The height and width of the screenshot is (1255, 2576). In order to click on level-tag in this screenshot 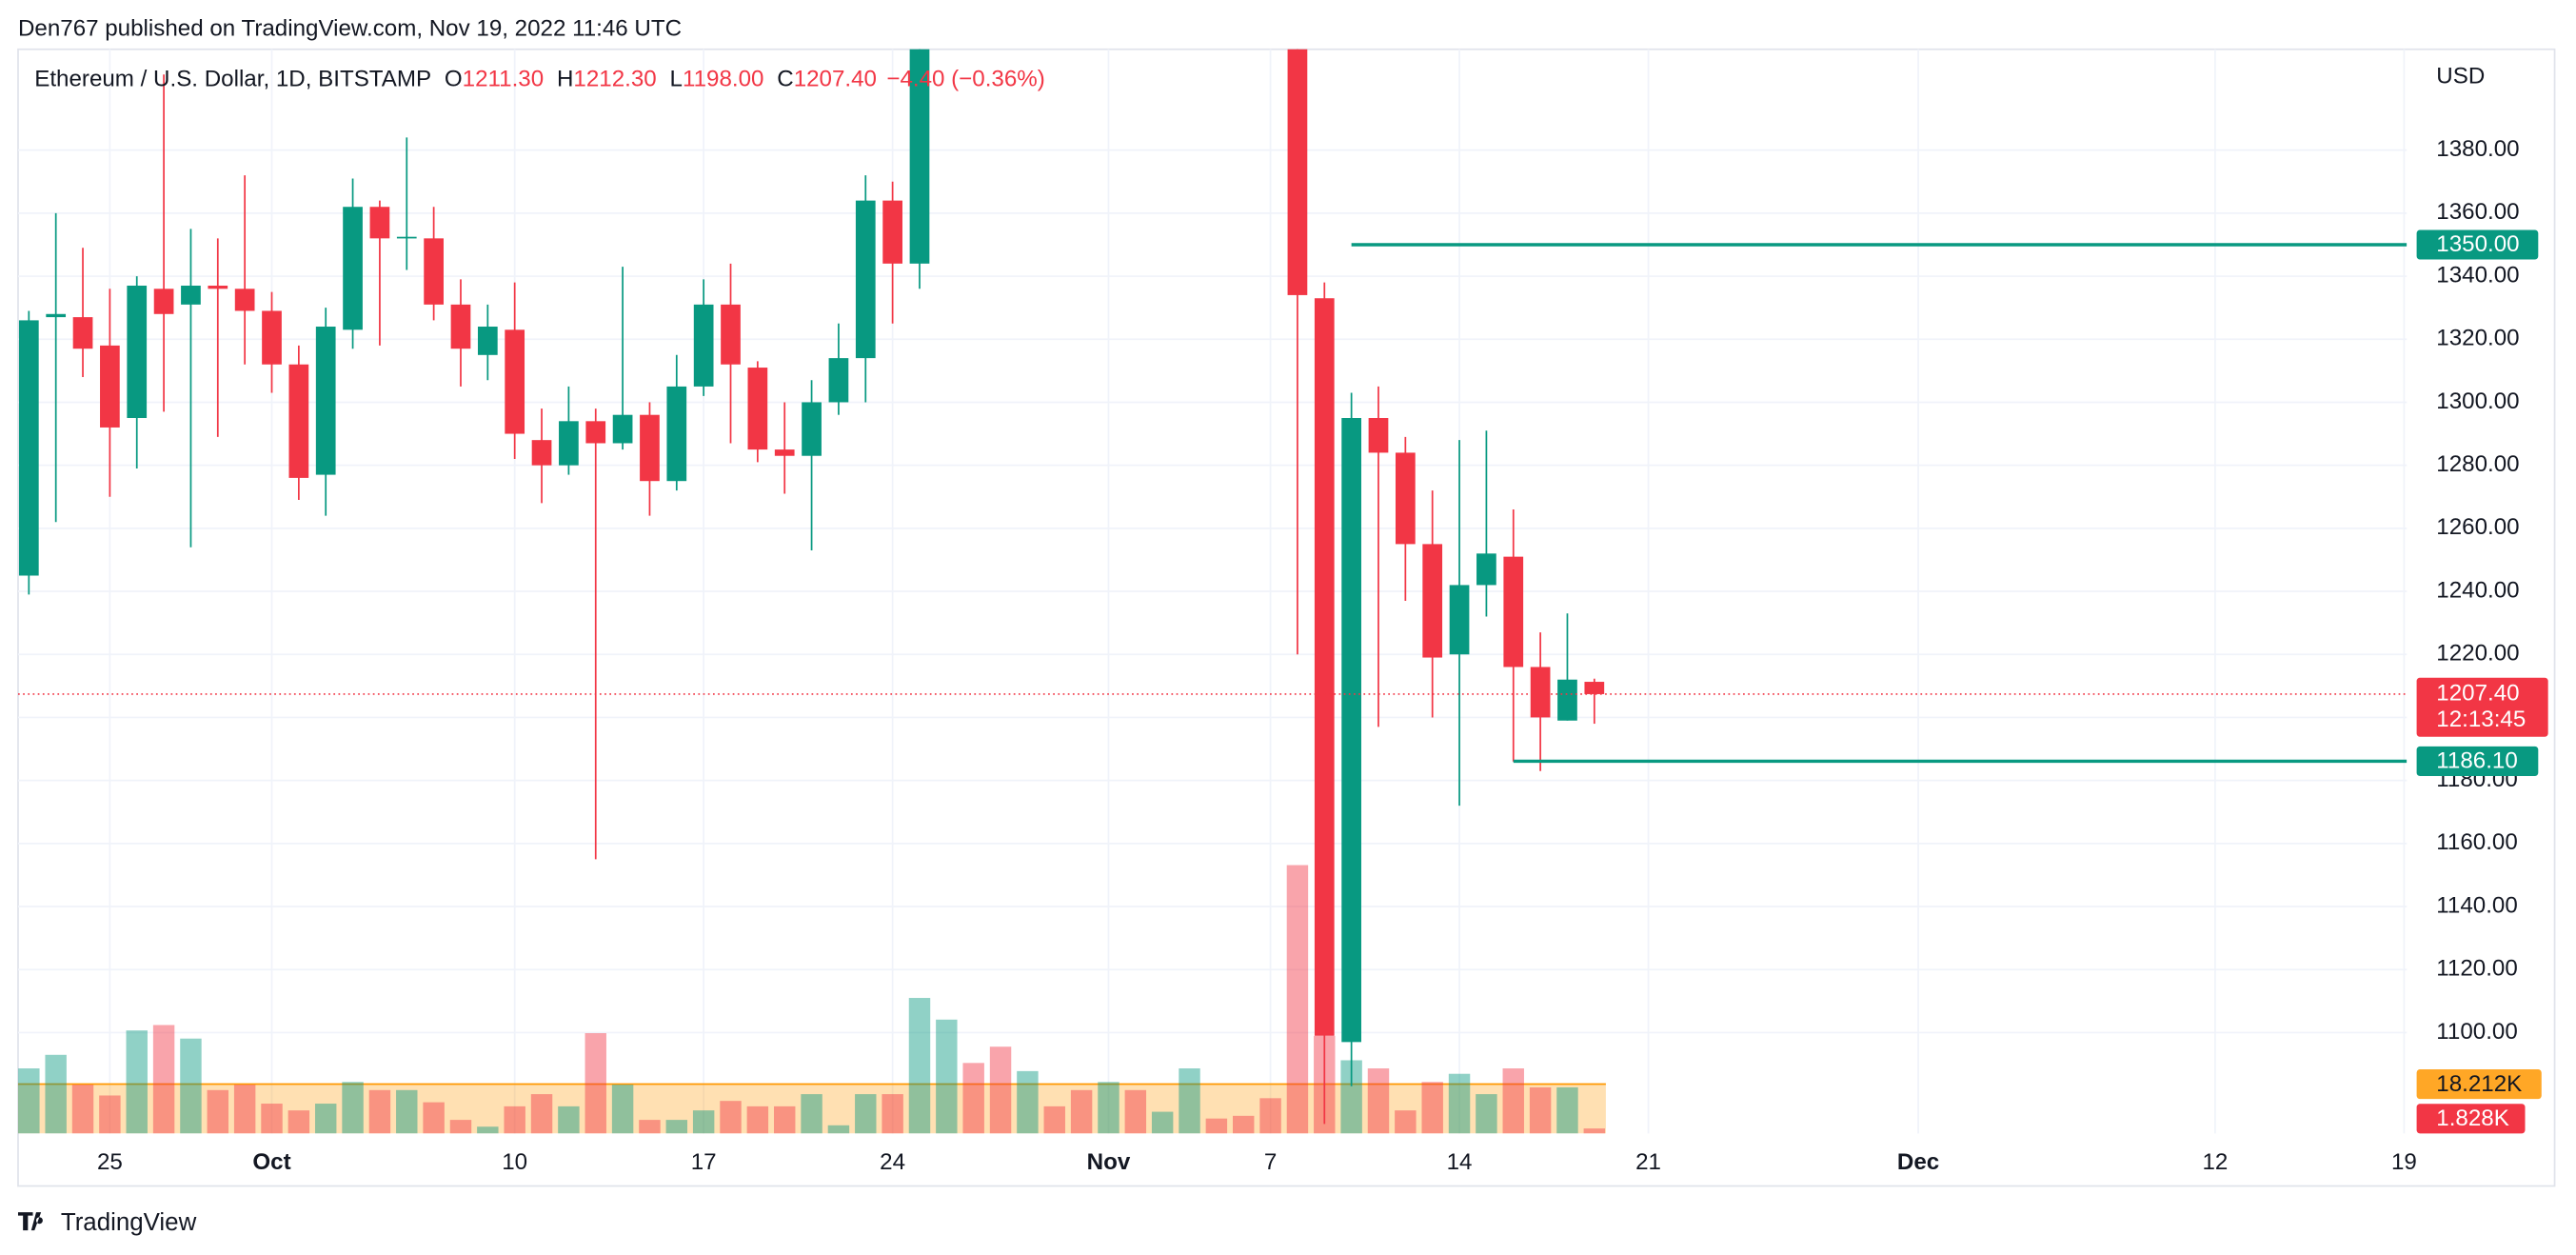, I will do `click(2477, 244)`.